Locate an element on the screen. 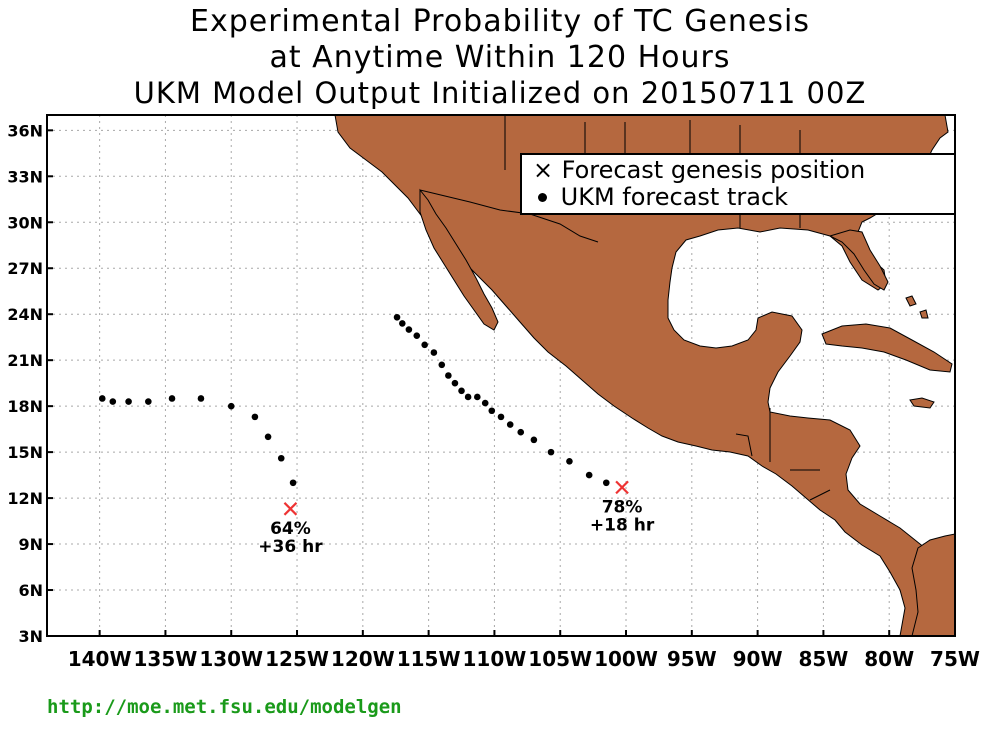  lat-tick-label: 24N is located at coordinates (25, 314).